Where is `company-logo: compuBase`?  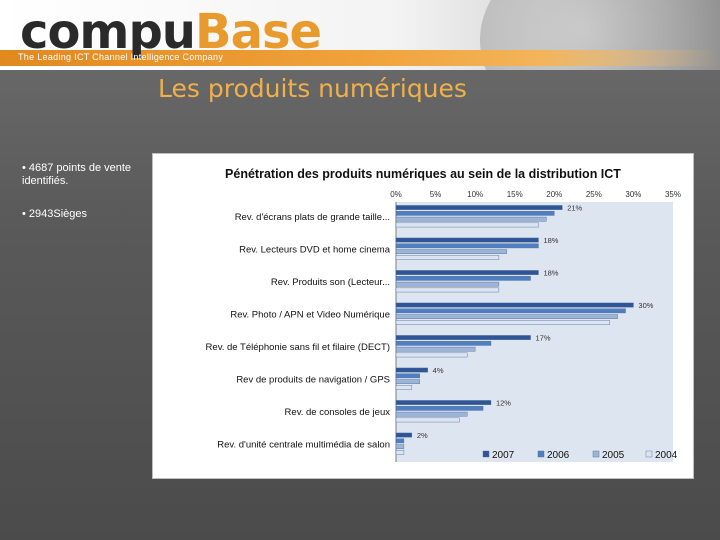
company-logo: compuBase is located at coordinates (171, 32).